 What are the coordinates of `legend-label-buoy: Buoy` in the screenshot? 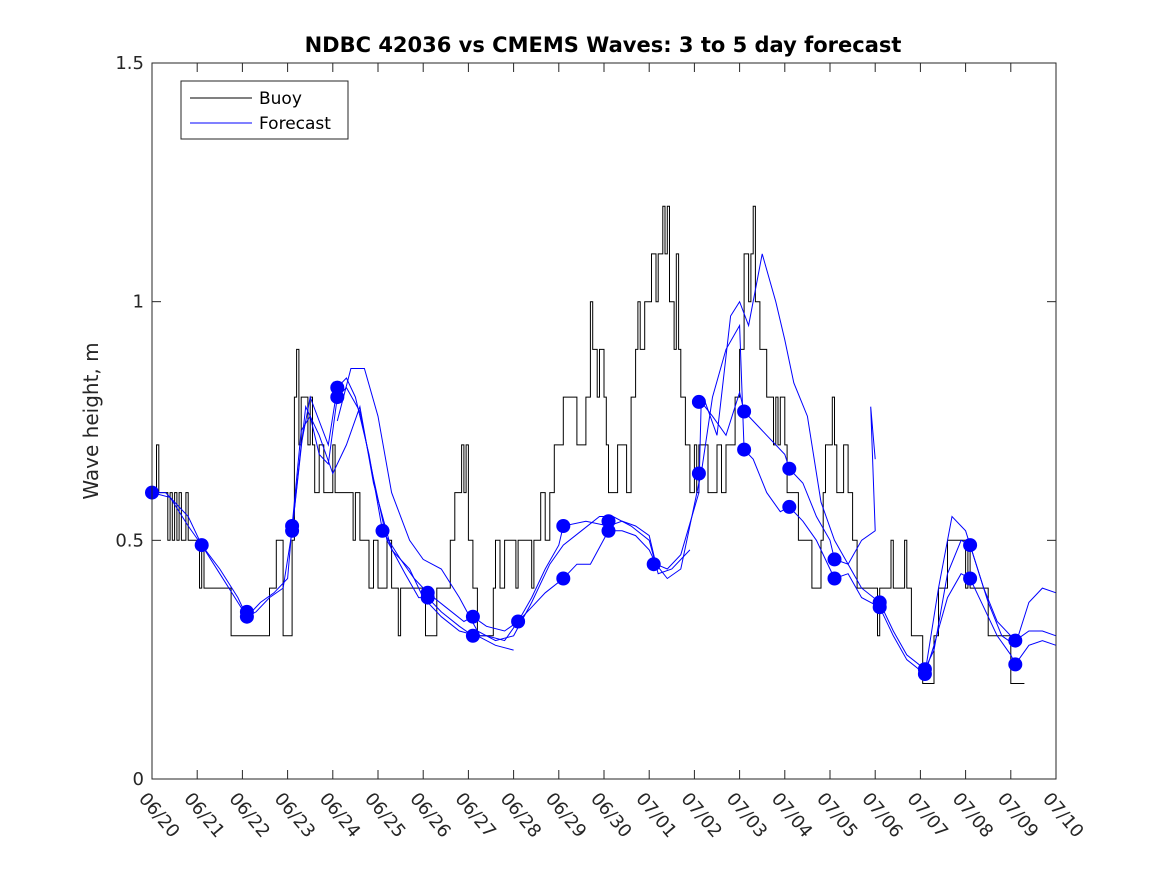 It's located at (280, 99).